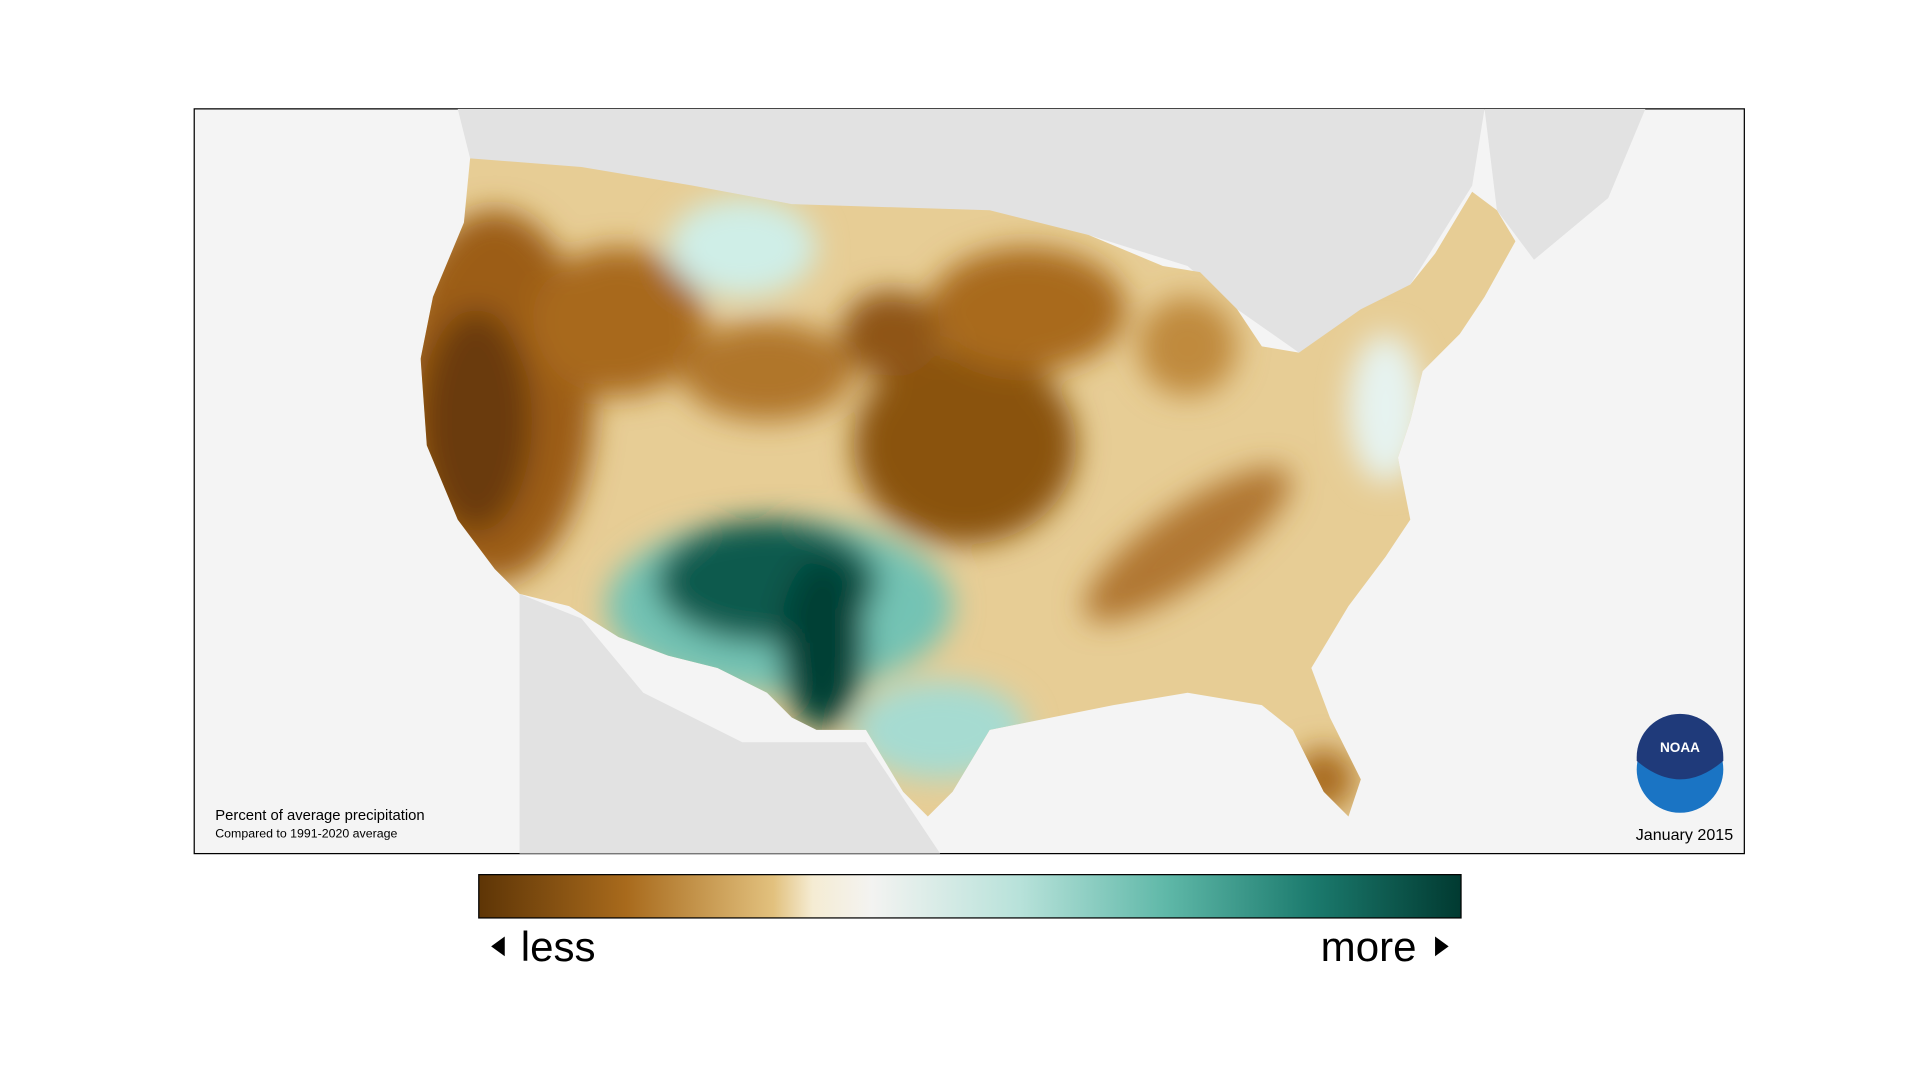  Describe the element at coordinates (558, 946) in the screenshot. I see `legend-low-label: less` at that location.